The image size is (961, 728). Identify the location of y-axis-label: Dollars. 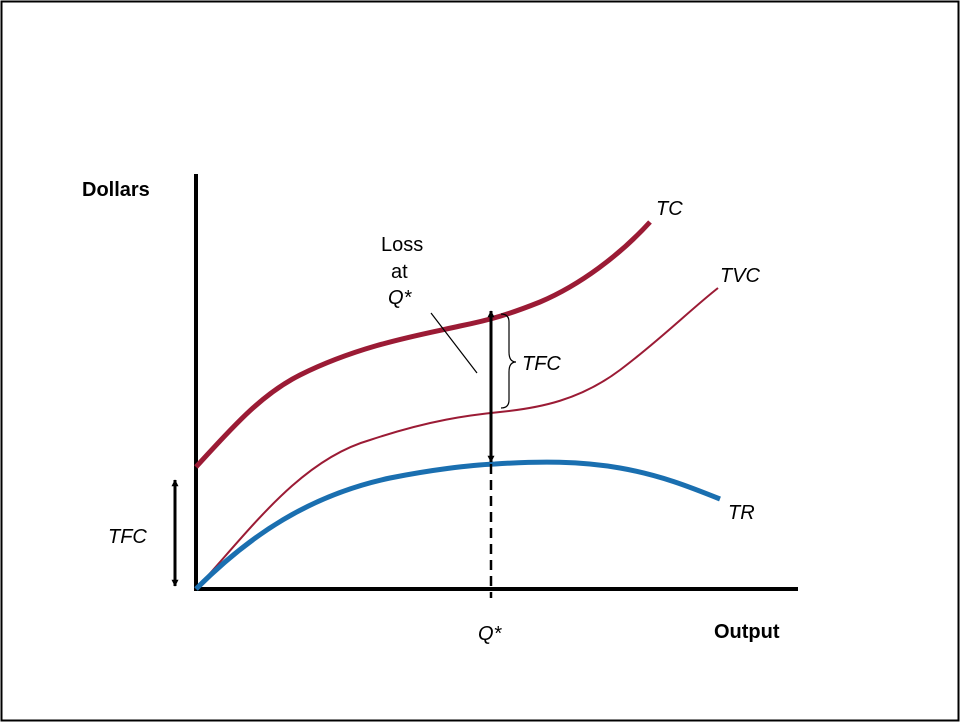
(116, 190).